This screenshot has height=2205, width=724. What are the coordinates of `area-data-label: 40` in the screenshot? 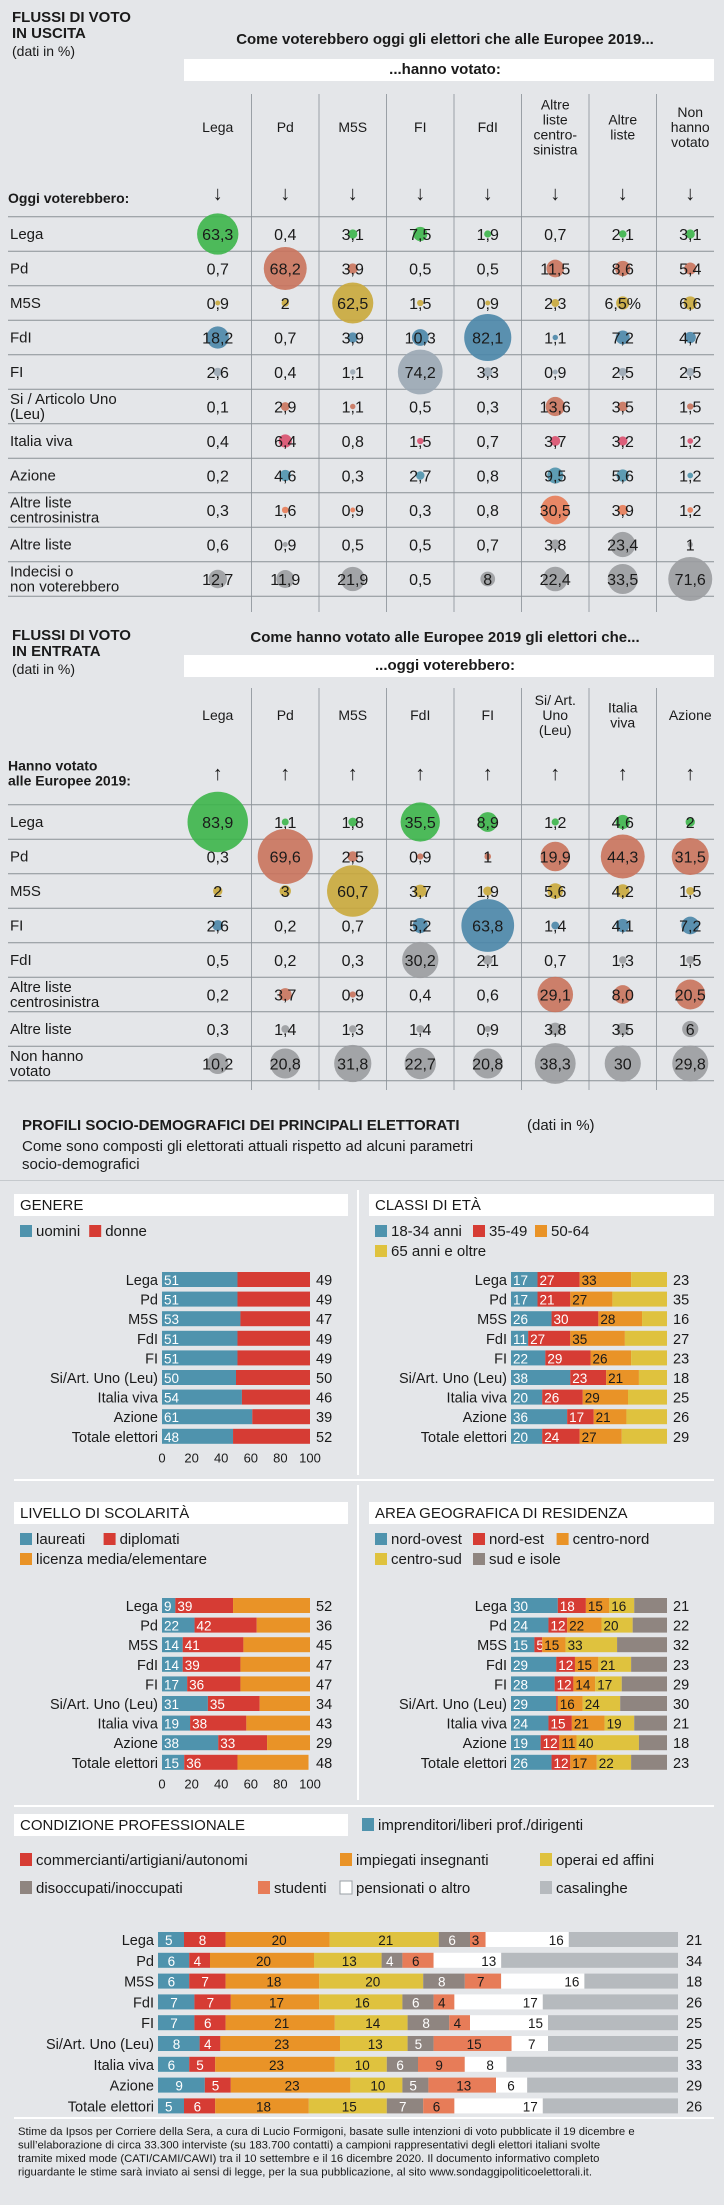 It's located at (586, 1743).